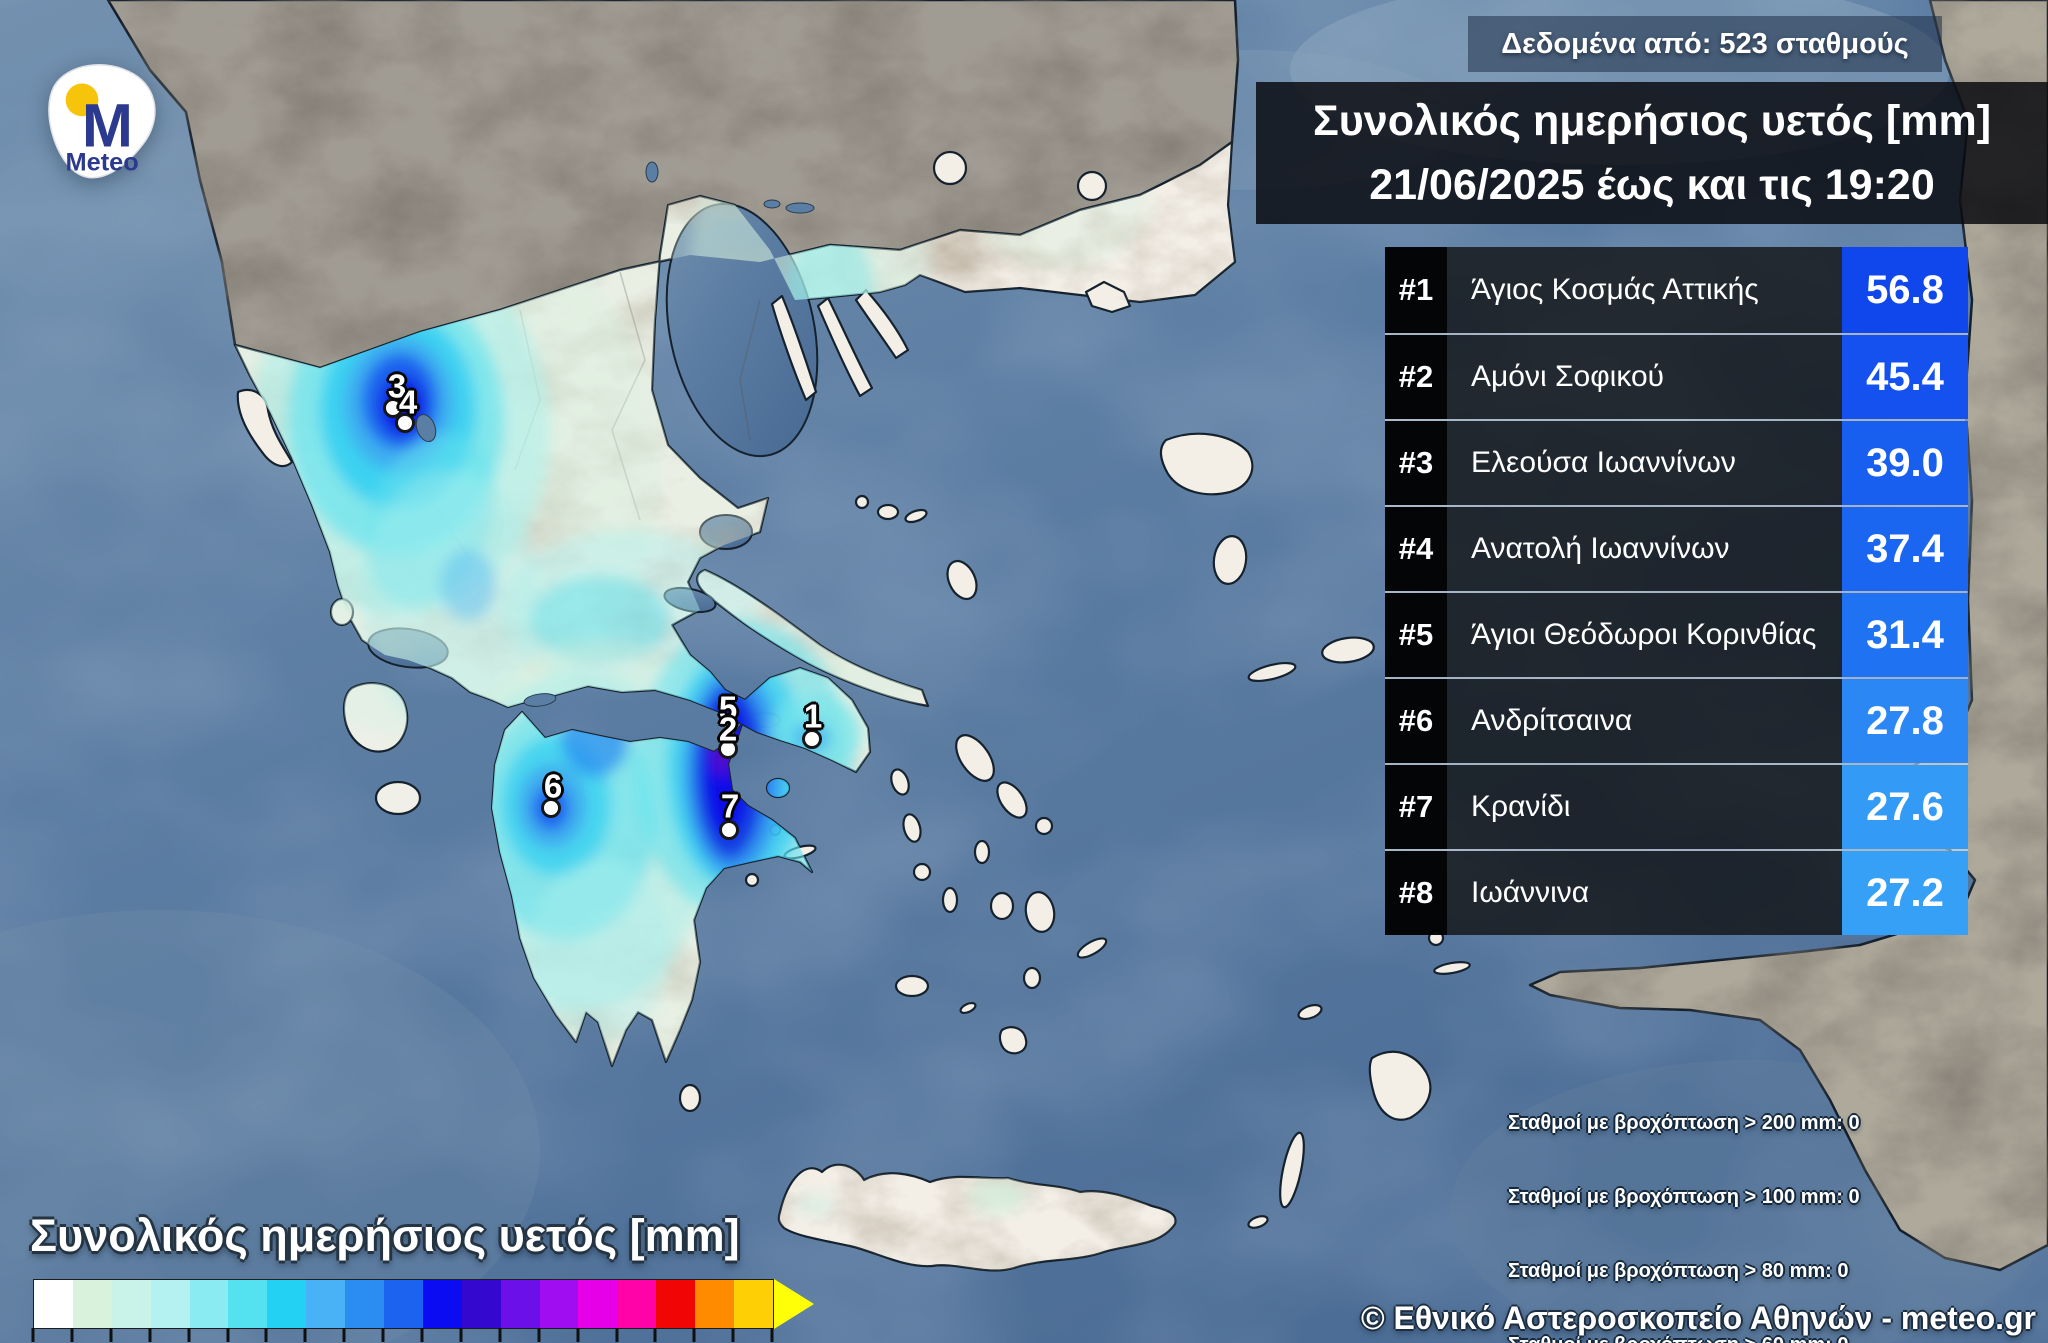 This screenshot has height=1343, width=2048. I want to click on scale-label: 0.6, so click(111, 1342).